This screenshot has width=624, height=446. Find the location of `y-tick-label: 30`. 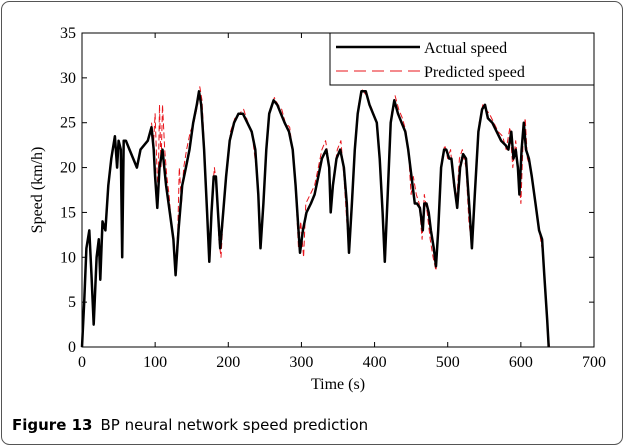

y-tick-label: 30 is located at coordinates (68, 78).